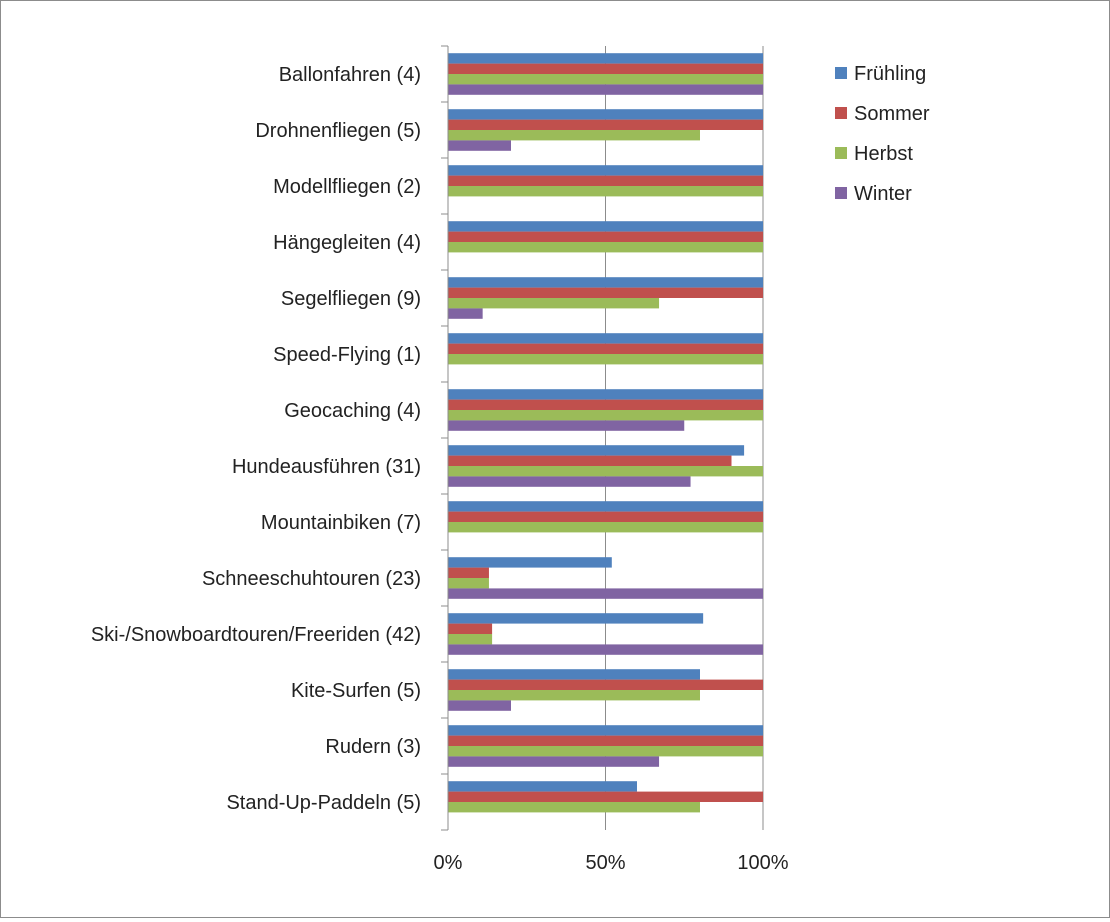  Describe the element at coordinates (605, 506) in the screenshot. I see `bar-frühling-mountainbiken-7` at that location.